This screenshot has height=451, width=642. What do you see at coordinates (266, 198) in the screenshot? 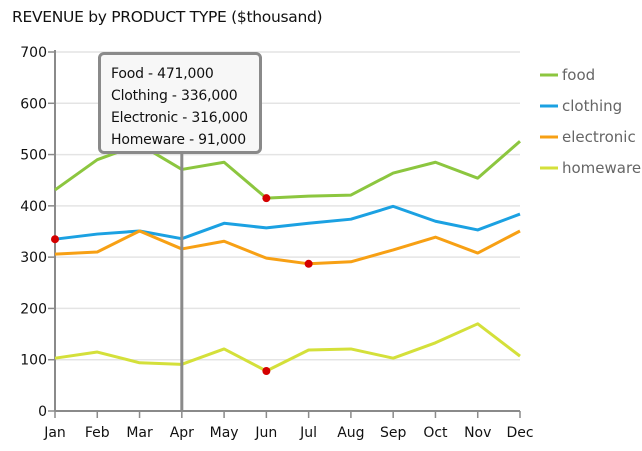
I see `marker-food-Jun` at bounding box center [266, 198].